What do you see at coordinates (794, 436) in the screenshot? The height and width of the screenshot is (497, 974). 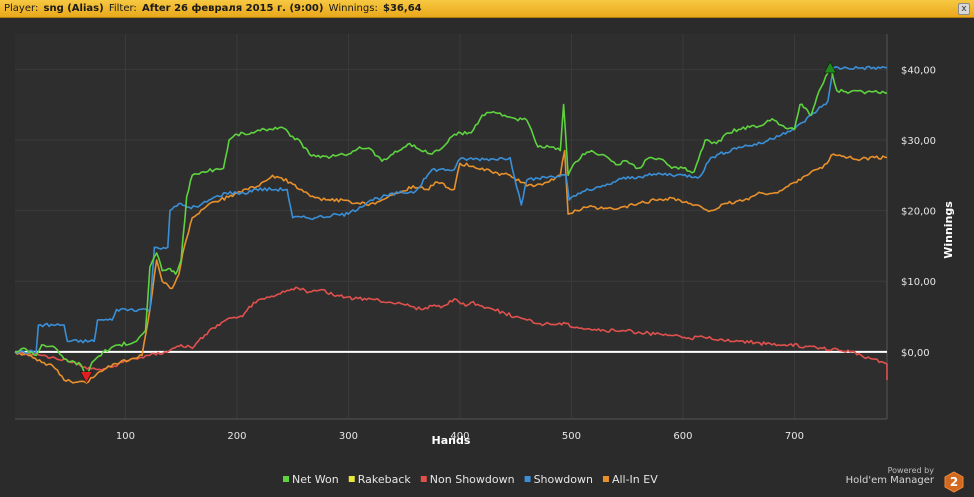 I see `x-tick-label: 700` at bounding box center [794, 436].